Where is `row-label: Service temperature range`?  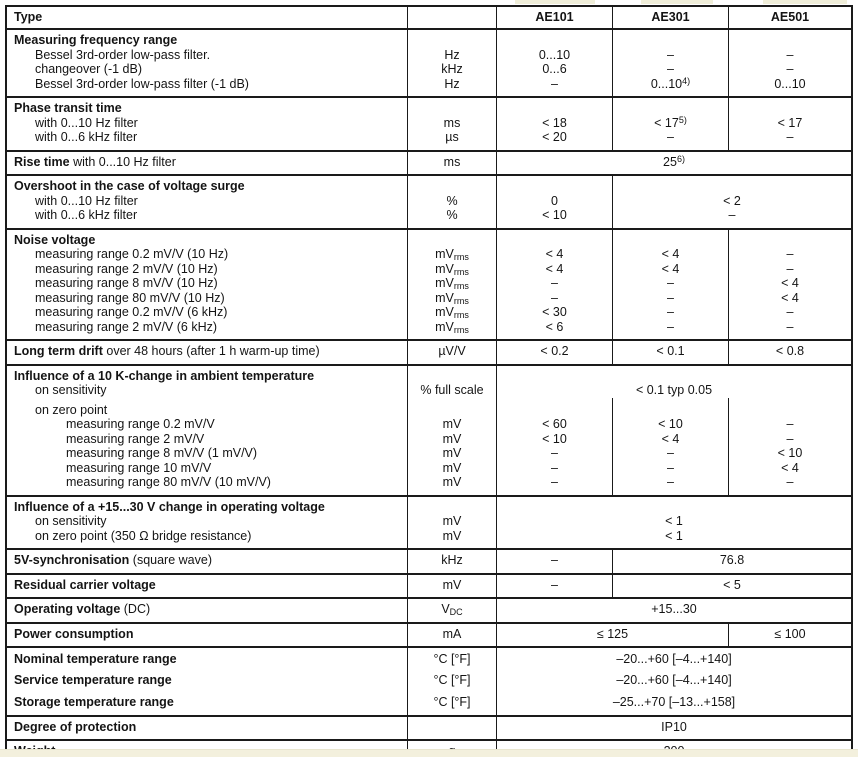 row-label: Service temperature range is located at coordinates (93, 680).